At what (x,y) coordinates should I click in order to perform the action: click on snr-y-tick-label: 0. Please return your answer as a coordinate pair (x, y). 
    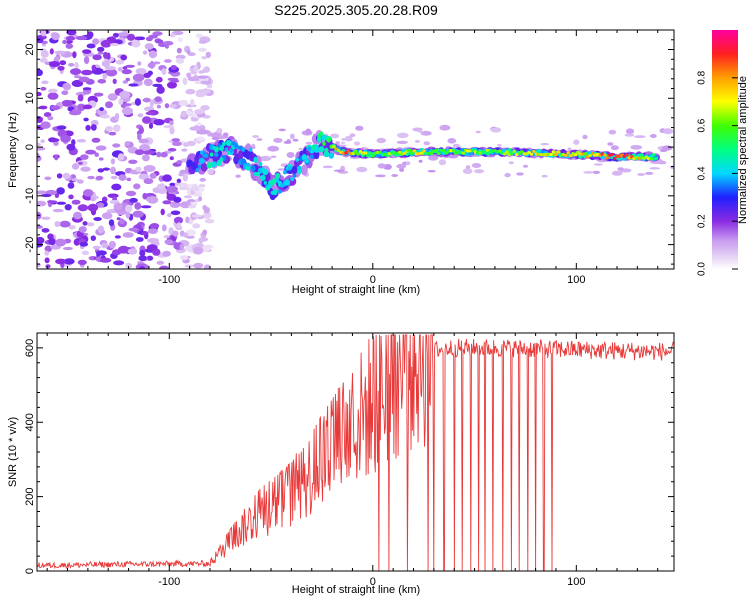
    Looking at the image, I should click on (30, 571).